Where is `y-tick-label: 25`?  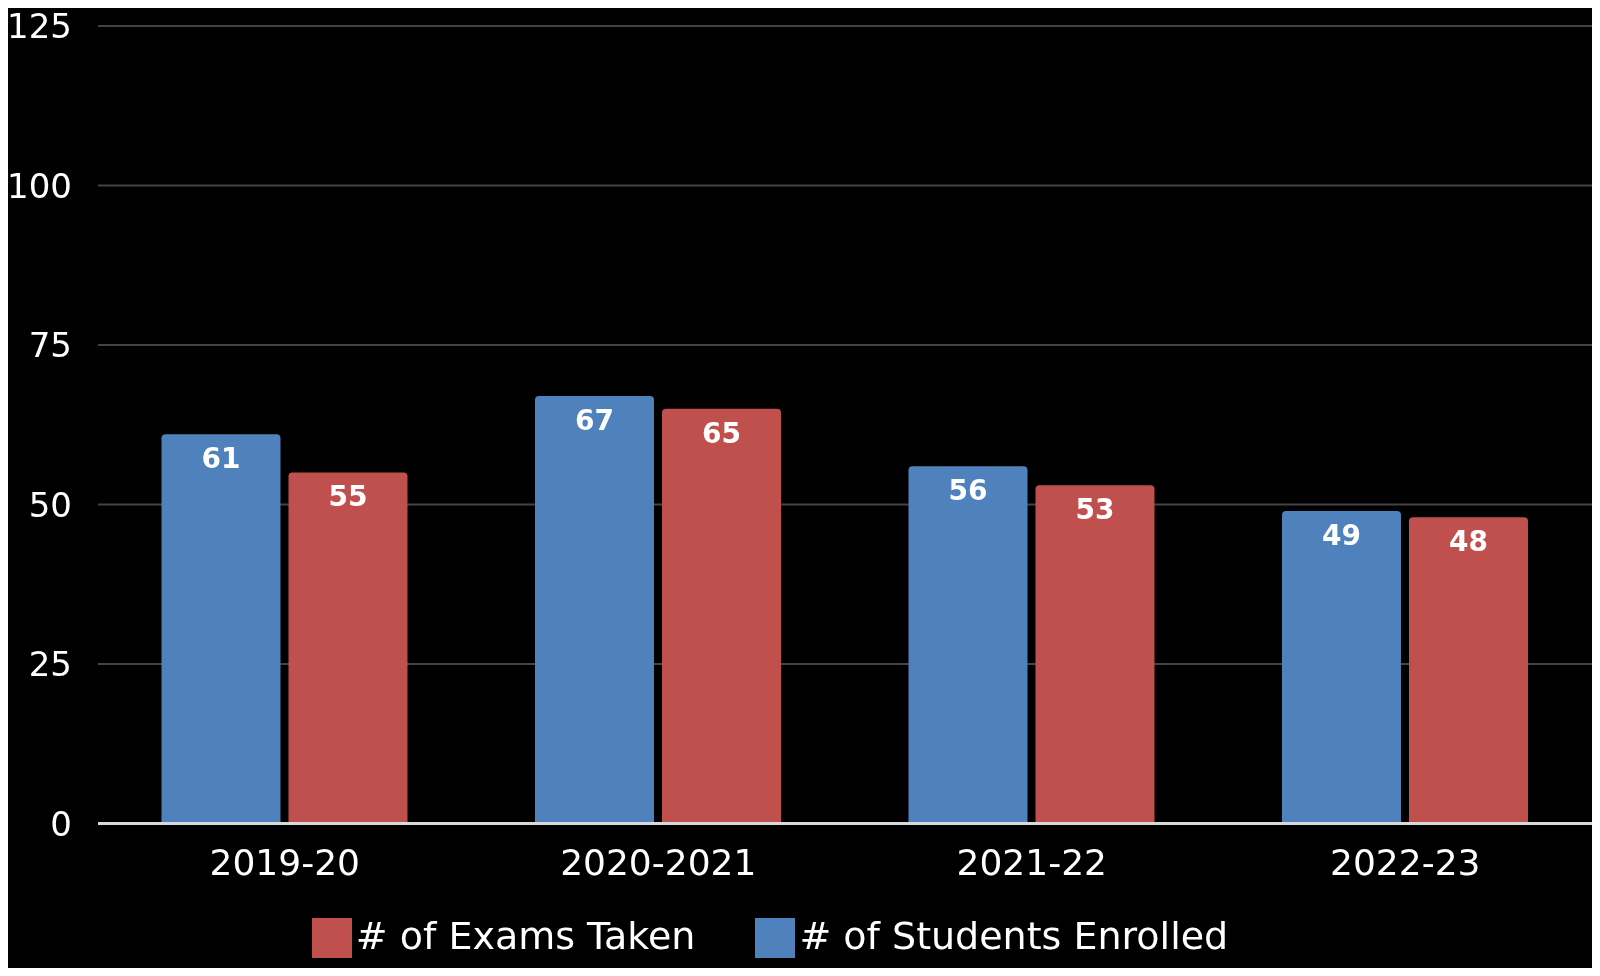 y-tick-label: 25 is located at coordinates (50, 664).